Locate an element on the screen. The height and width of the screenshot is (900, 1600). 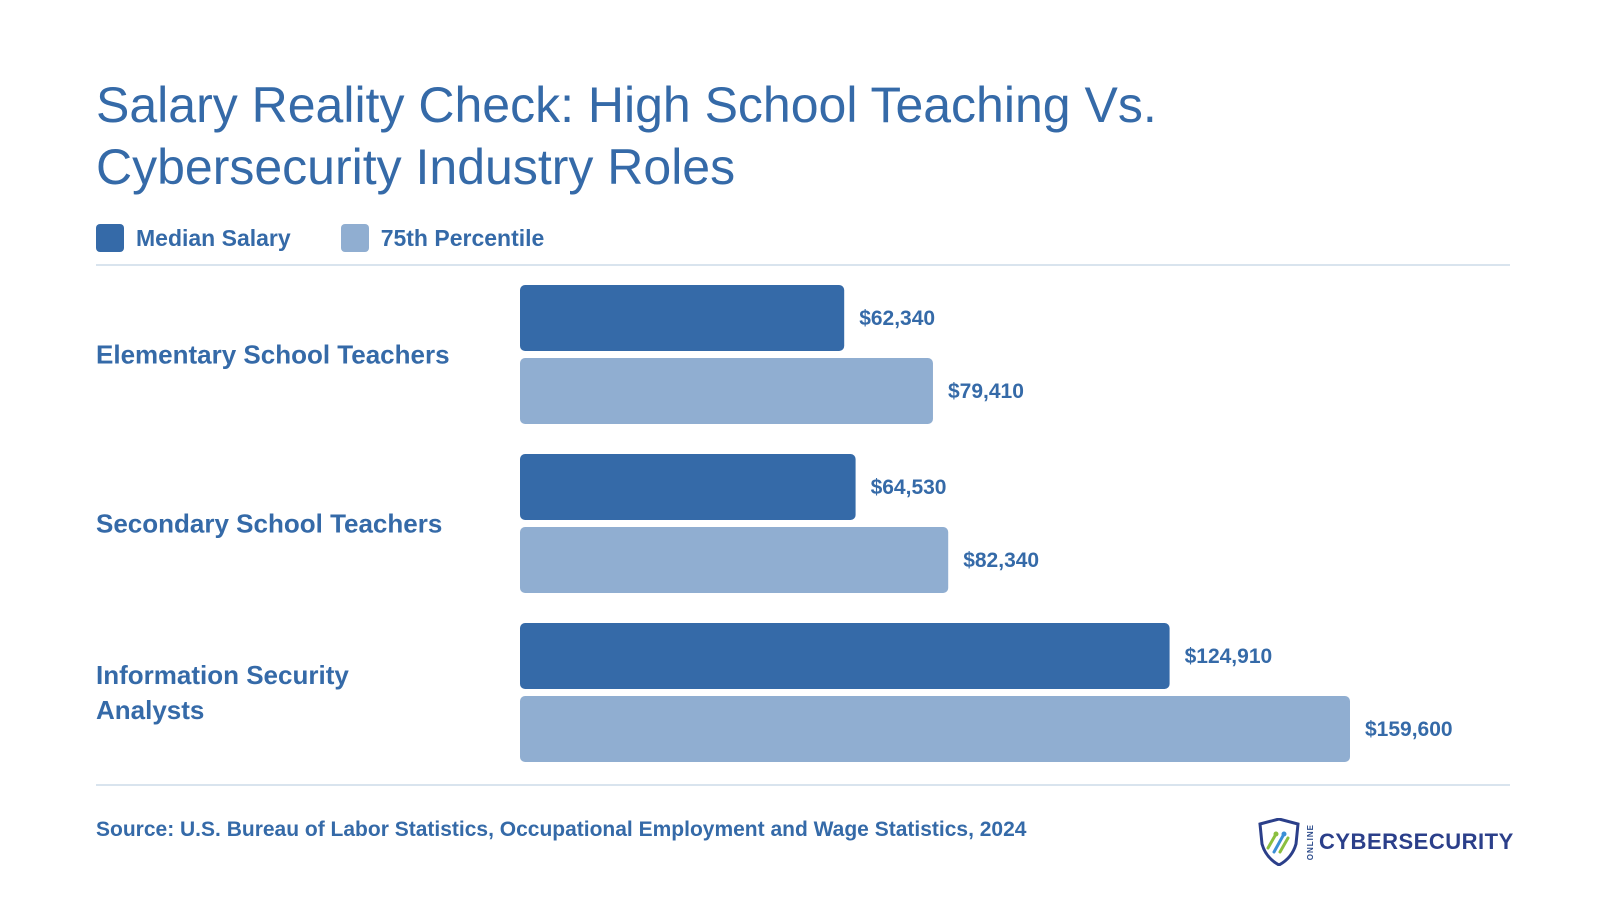
value-label: $62,340 is located at coordinates (897, 318).